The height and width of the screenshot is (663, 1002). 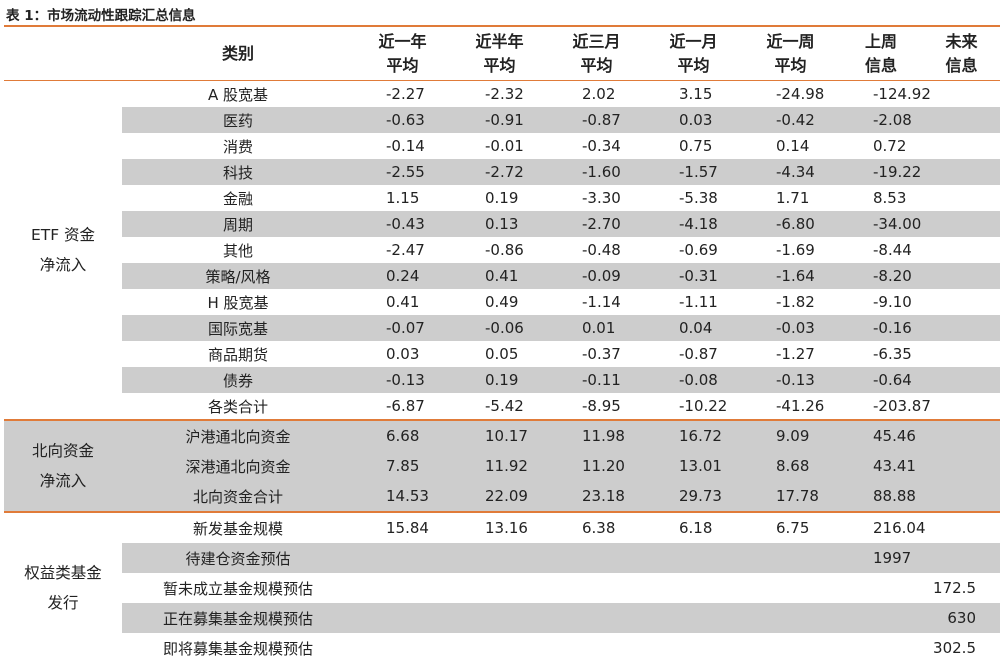 What do you see at coordinates (693, 53) in the screenshot?
I see `header-col: 近一月 平均` at bounding box center [693, 53].